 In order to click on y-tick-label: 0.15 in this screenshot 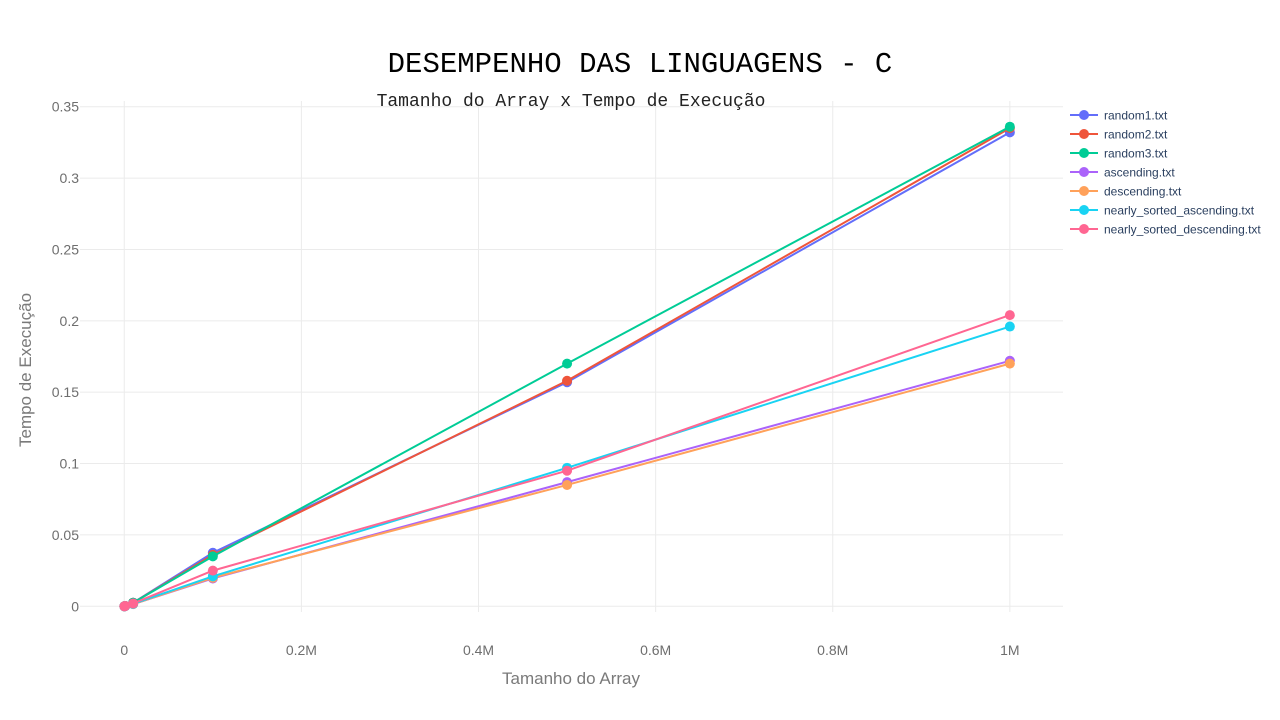, I will do `click(65, 392)`.